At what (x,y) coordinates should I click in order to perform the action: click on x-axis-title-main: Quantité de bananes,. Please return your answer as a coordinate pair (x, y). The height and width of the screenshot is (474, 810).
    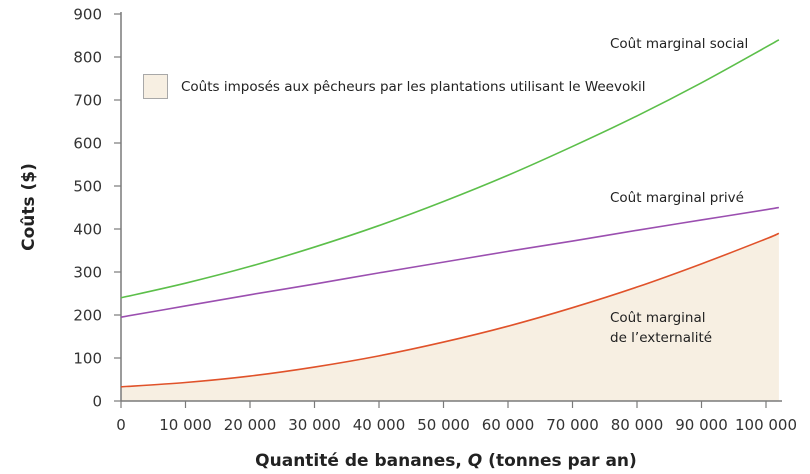
    Looking at the image, I should click on (361, 461).